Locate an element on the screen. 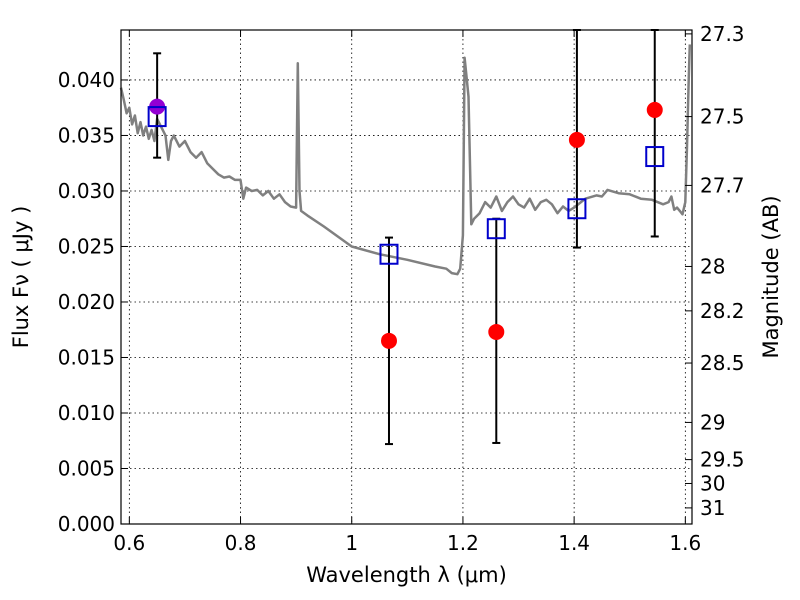  y-tick-label: 0.030 is located at coordinates (86, 191).